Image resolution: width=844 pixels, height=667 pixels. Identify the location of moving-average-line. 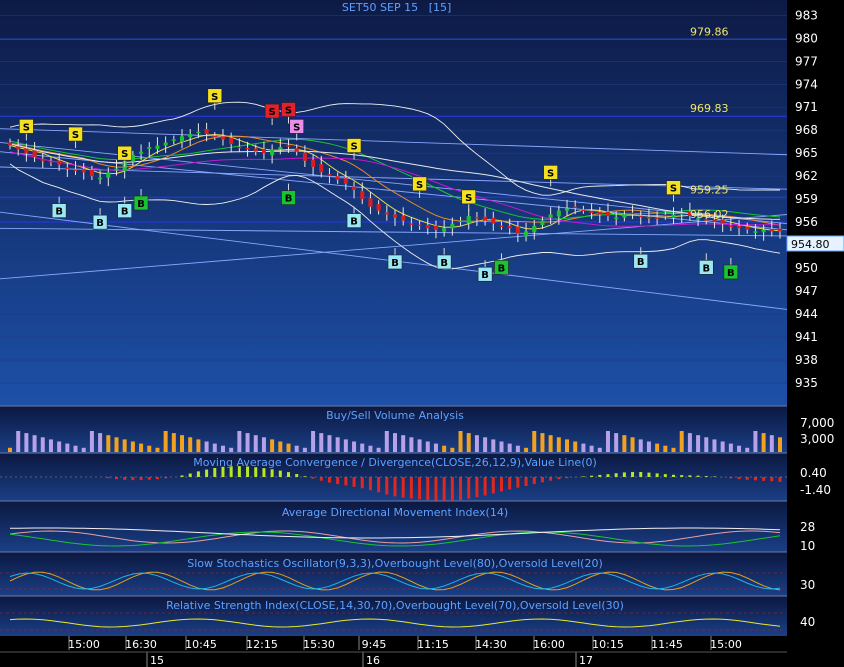
(395, 180).